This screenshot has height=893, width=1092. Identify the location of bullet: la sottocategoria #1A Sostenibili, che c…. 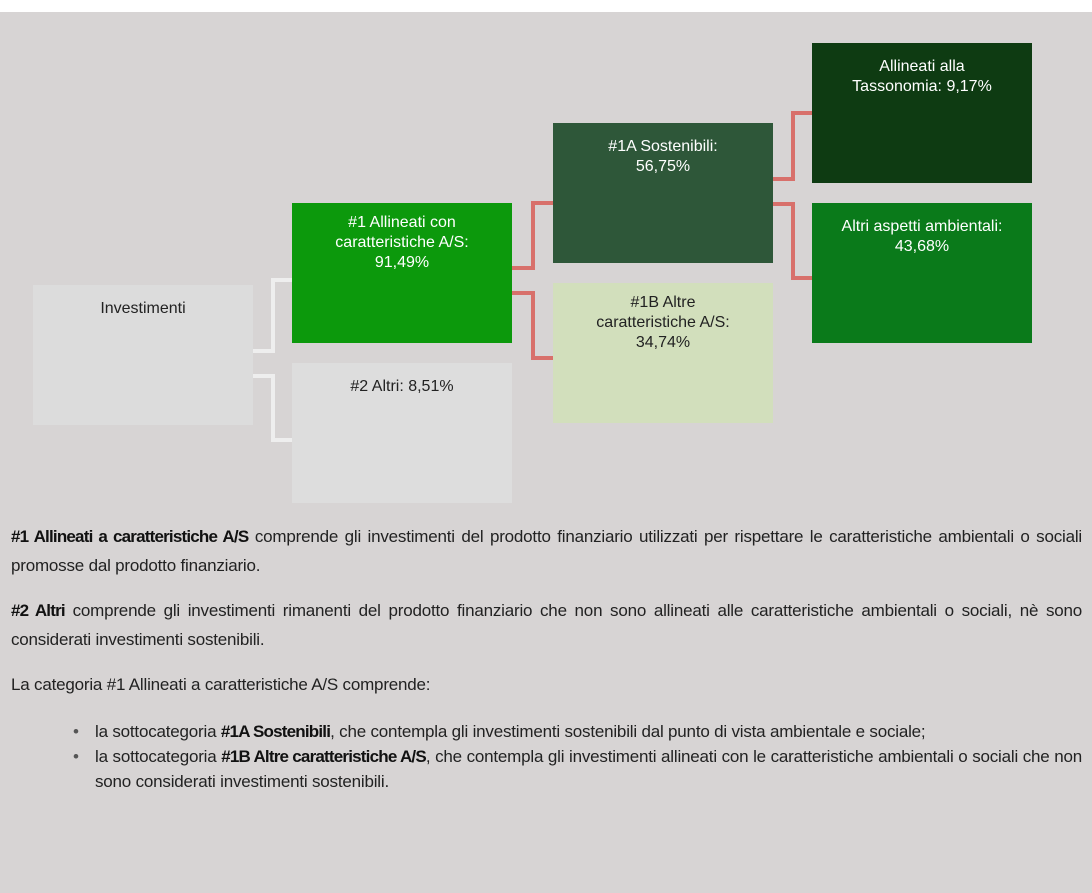
(577, 731).